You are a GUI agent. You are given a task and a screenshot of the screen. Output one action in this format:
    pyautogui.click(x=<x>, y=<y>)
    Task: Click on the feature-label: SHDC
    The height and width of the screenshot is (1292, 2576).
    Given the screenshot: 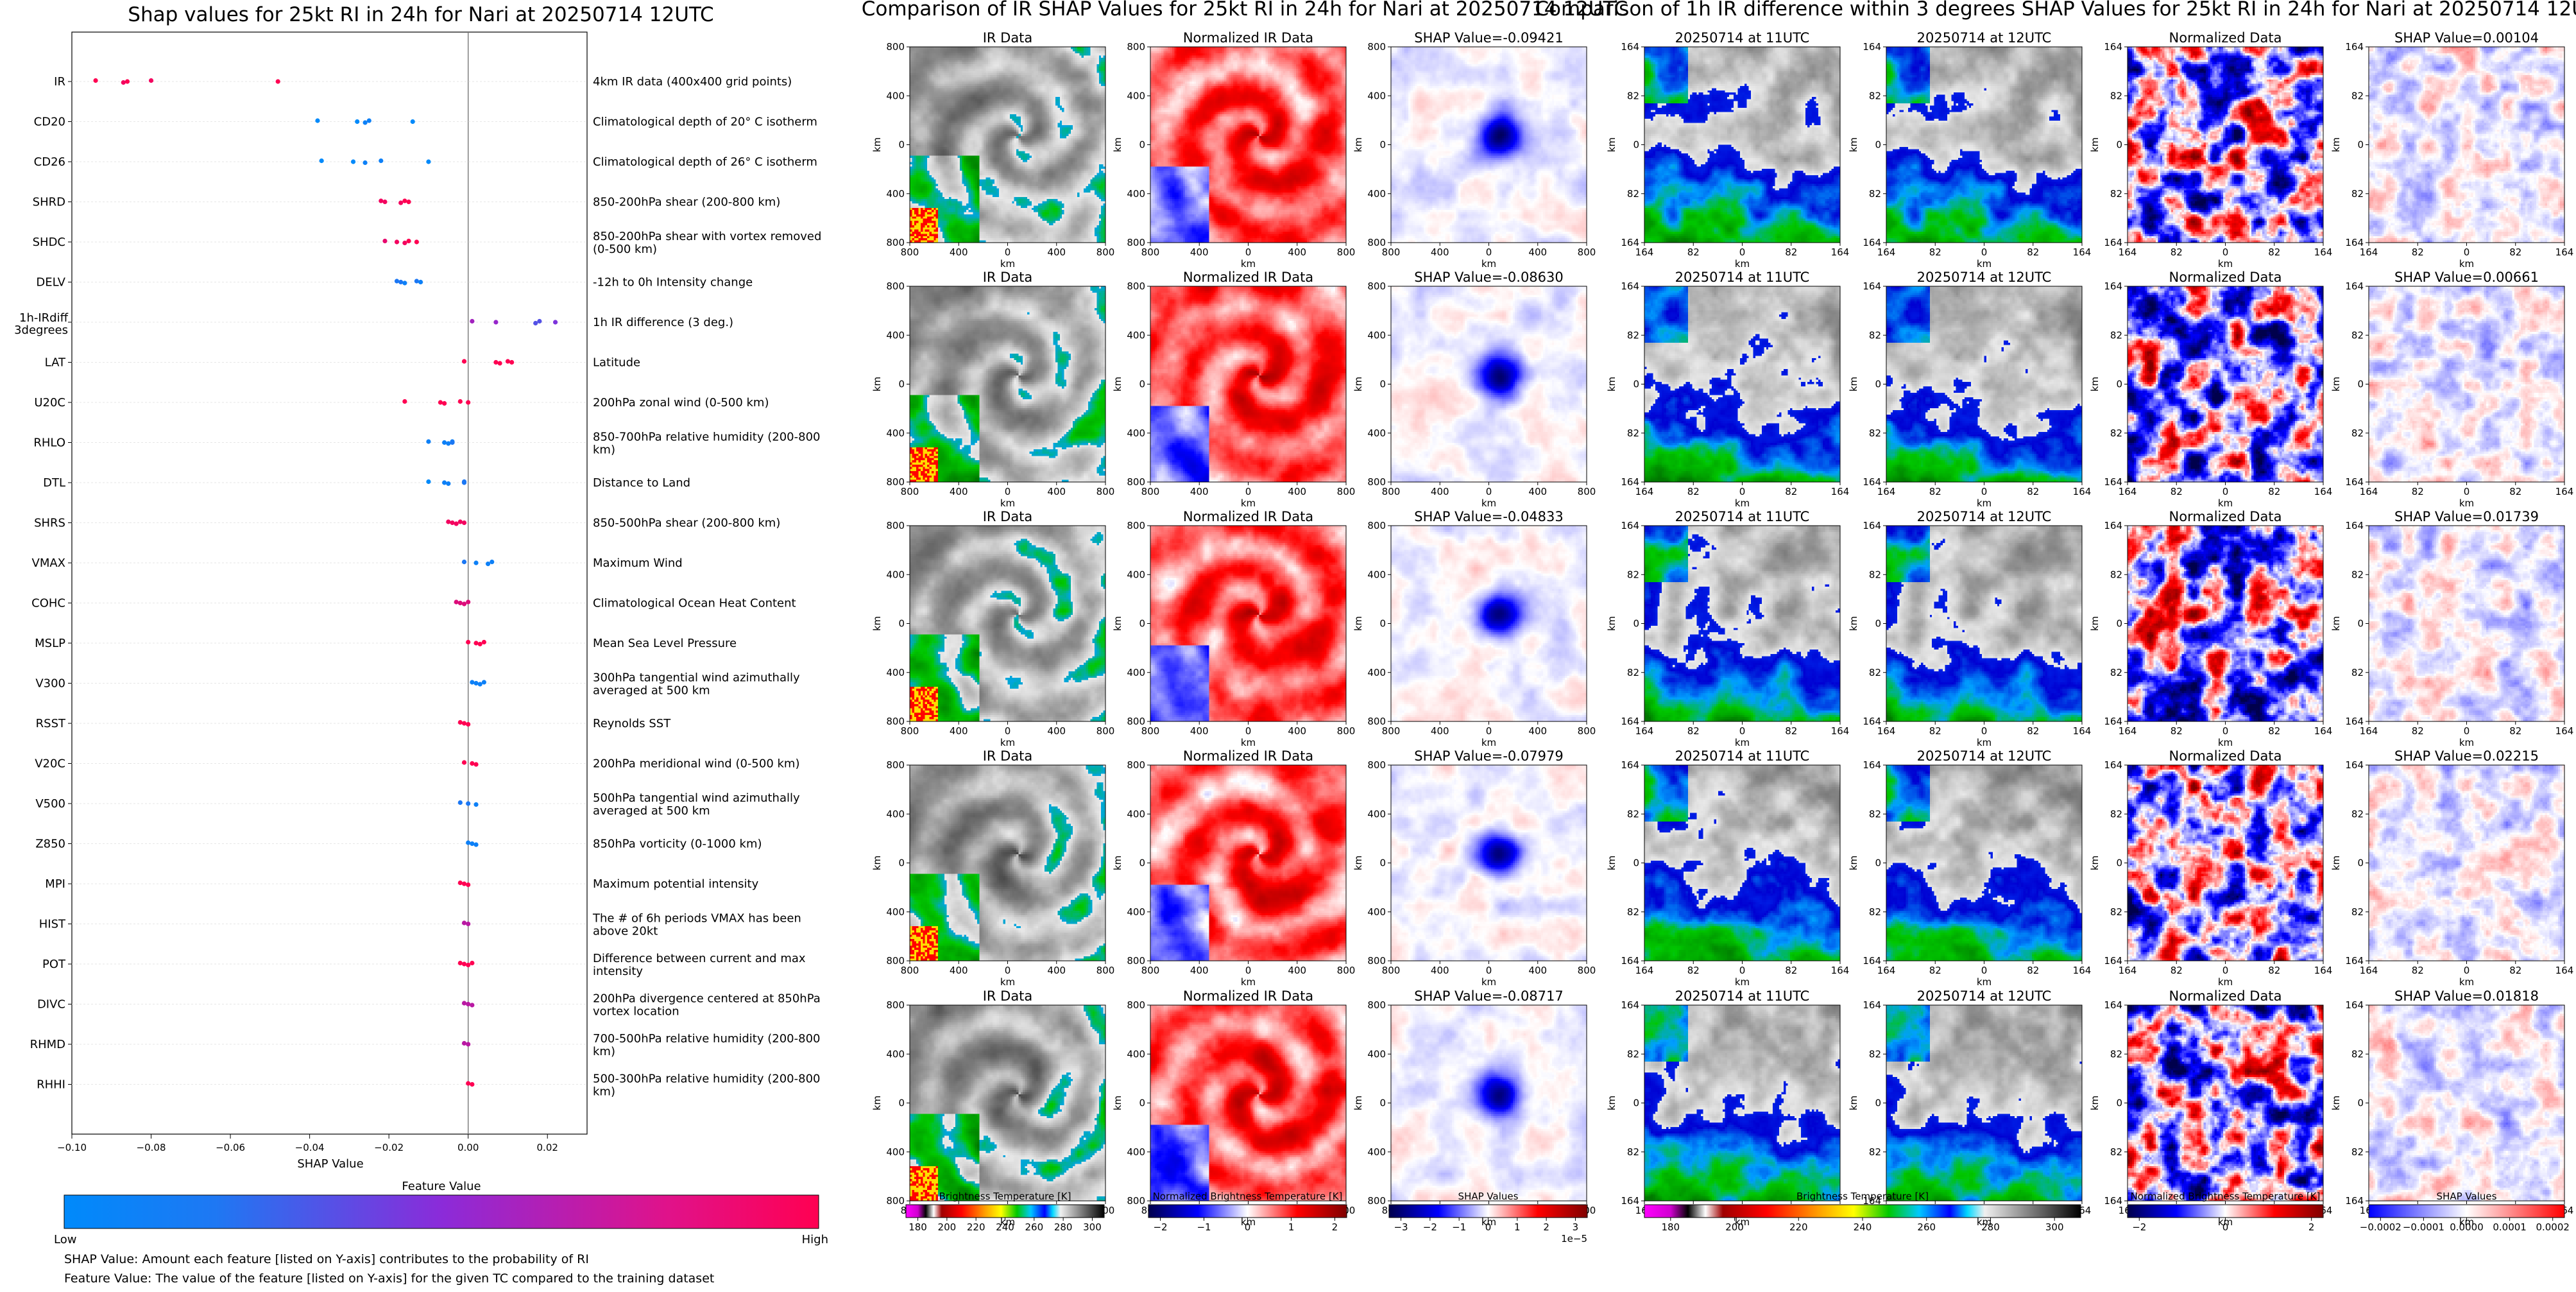 What is the action you would take?
    pyautogui.click(x=49, y=242)
    